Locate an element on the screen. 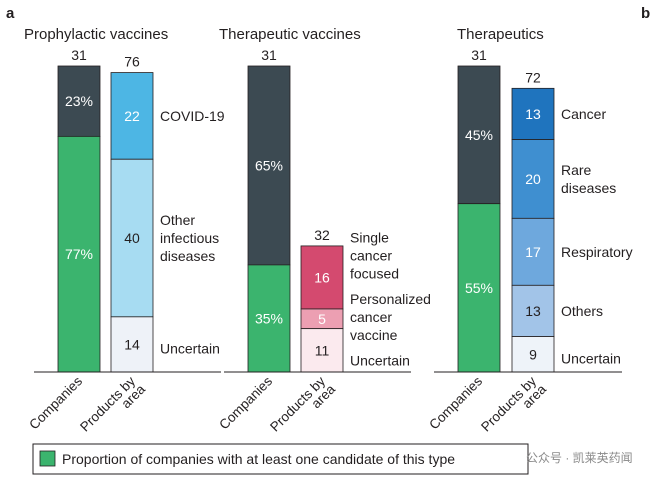  companies-segment-label: 45% is located at coordinates (479, 135).